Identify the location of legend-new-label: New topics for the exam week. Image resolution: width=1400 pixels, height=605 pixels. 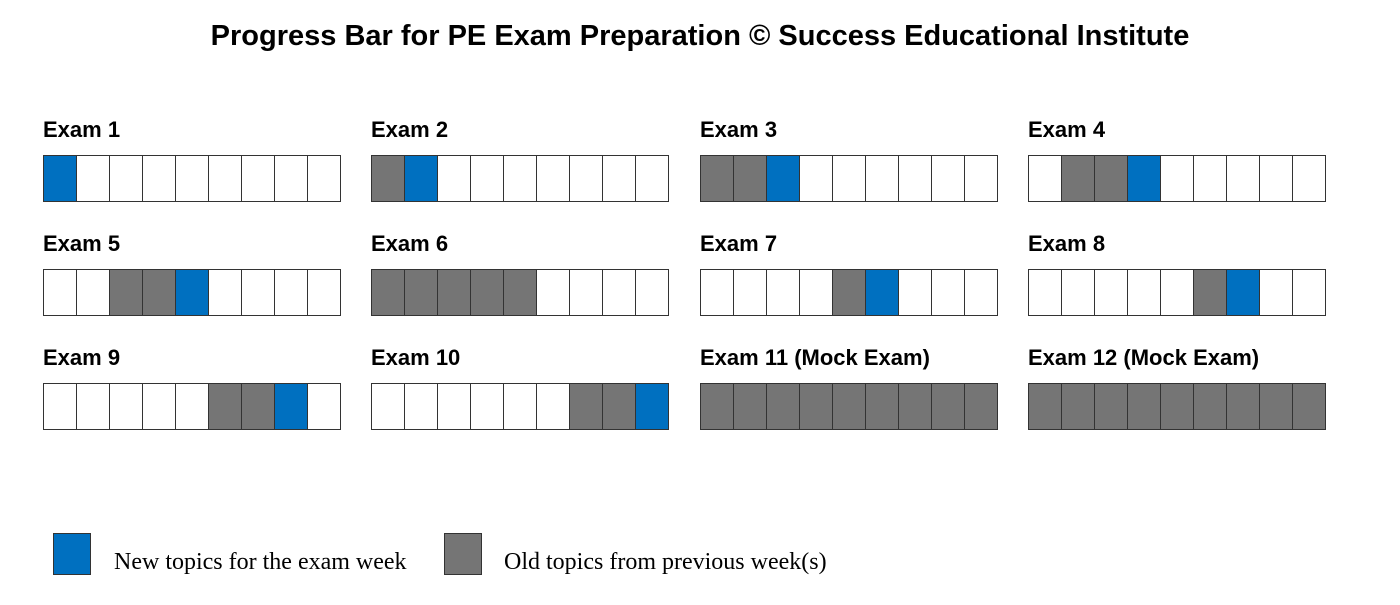
(260, 562).